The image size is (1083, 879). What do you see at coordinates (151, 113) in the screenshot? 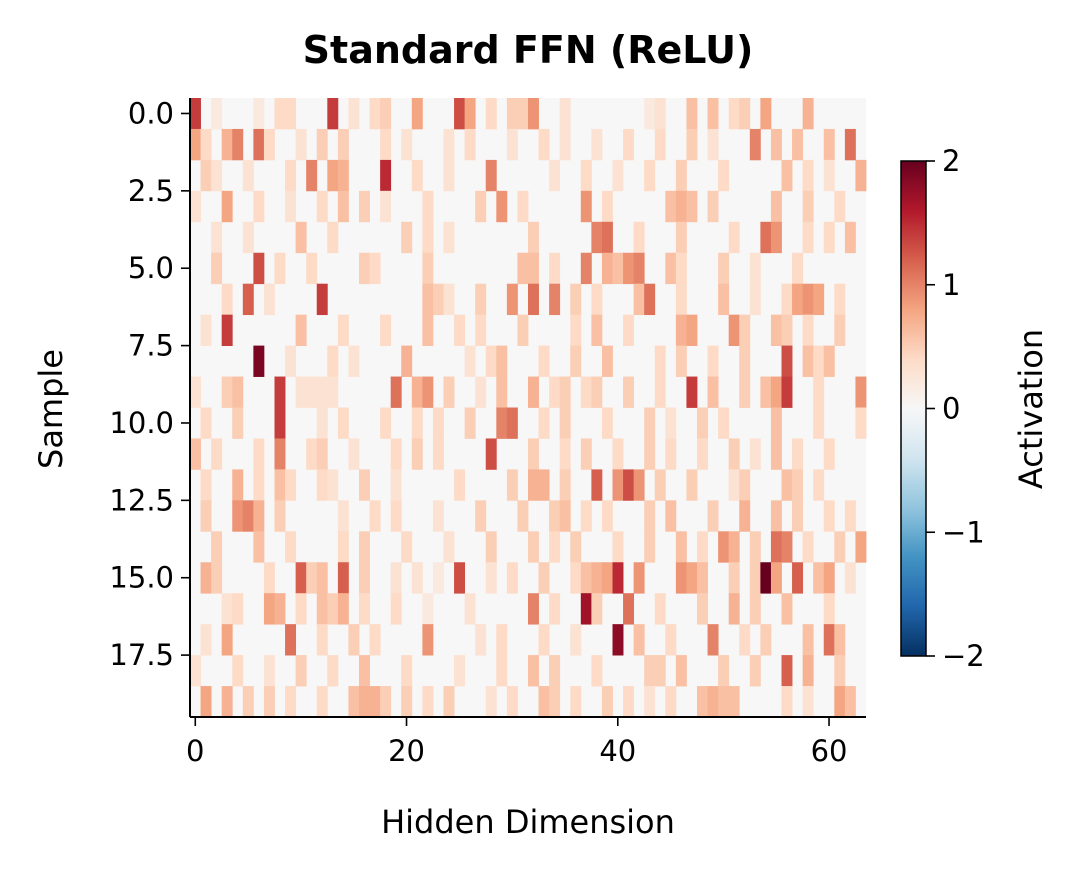
I see `y-tick-label: 0.0` at bounding box center [151, 113].